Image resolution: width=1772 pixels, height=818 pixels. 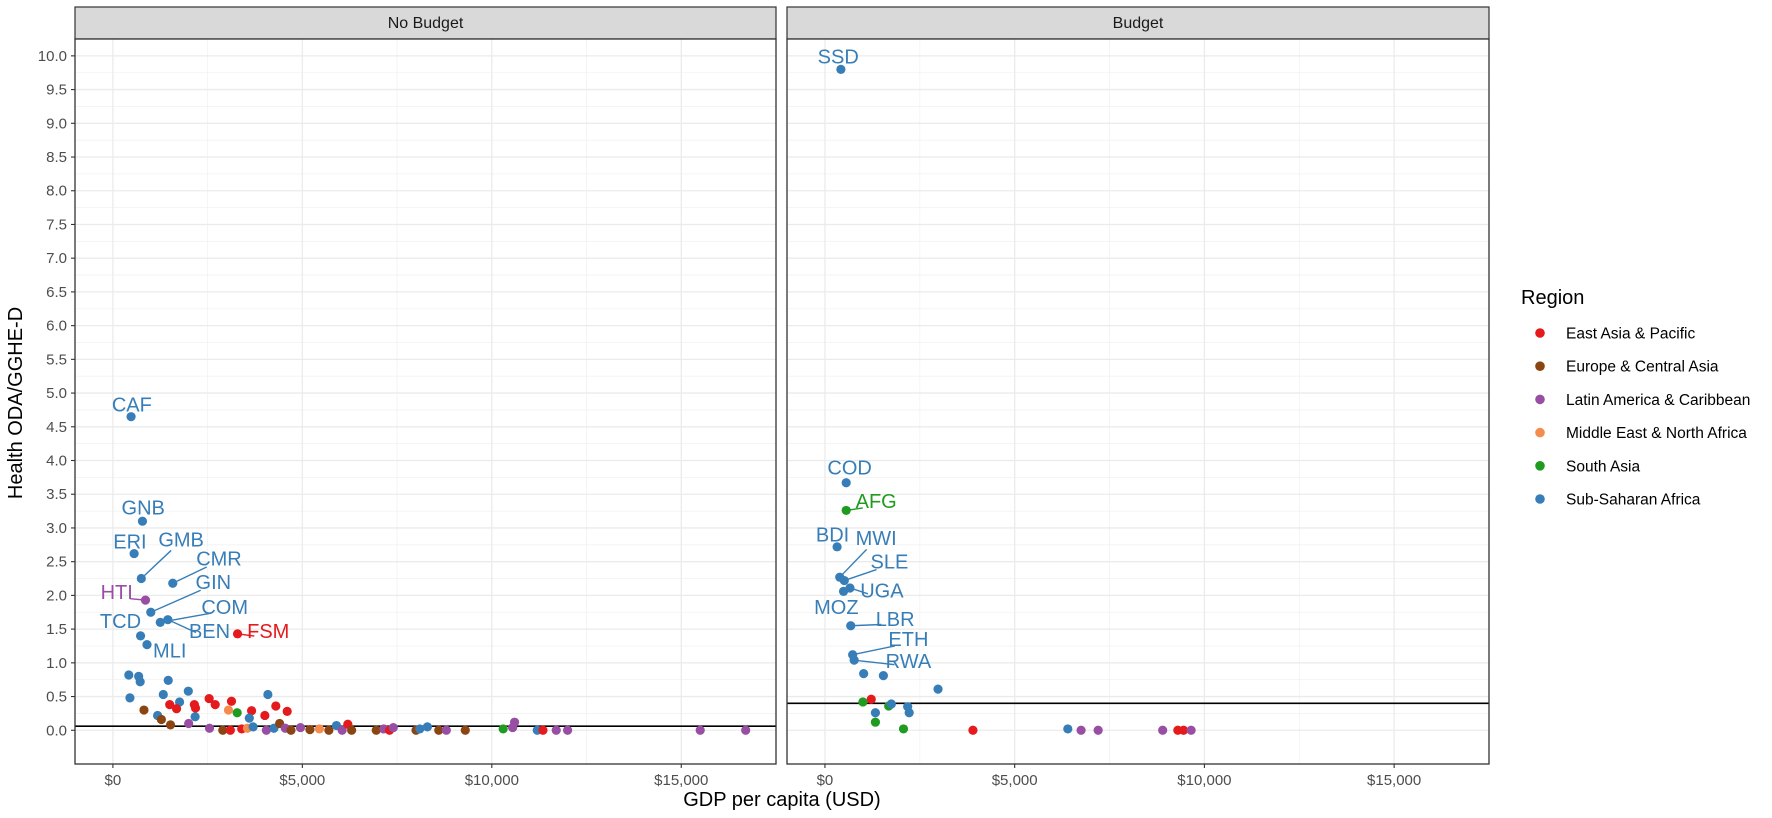 I want to click on label-leader-lbr, so click(x=866, y=625).